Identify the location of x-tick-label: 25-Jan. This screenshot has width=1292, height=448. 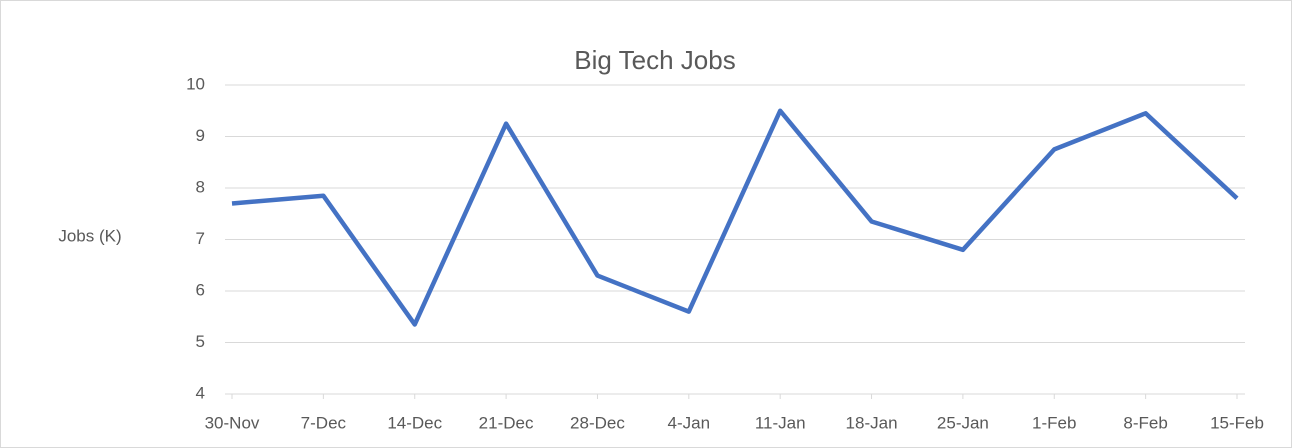
(963, 422).